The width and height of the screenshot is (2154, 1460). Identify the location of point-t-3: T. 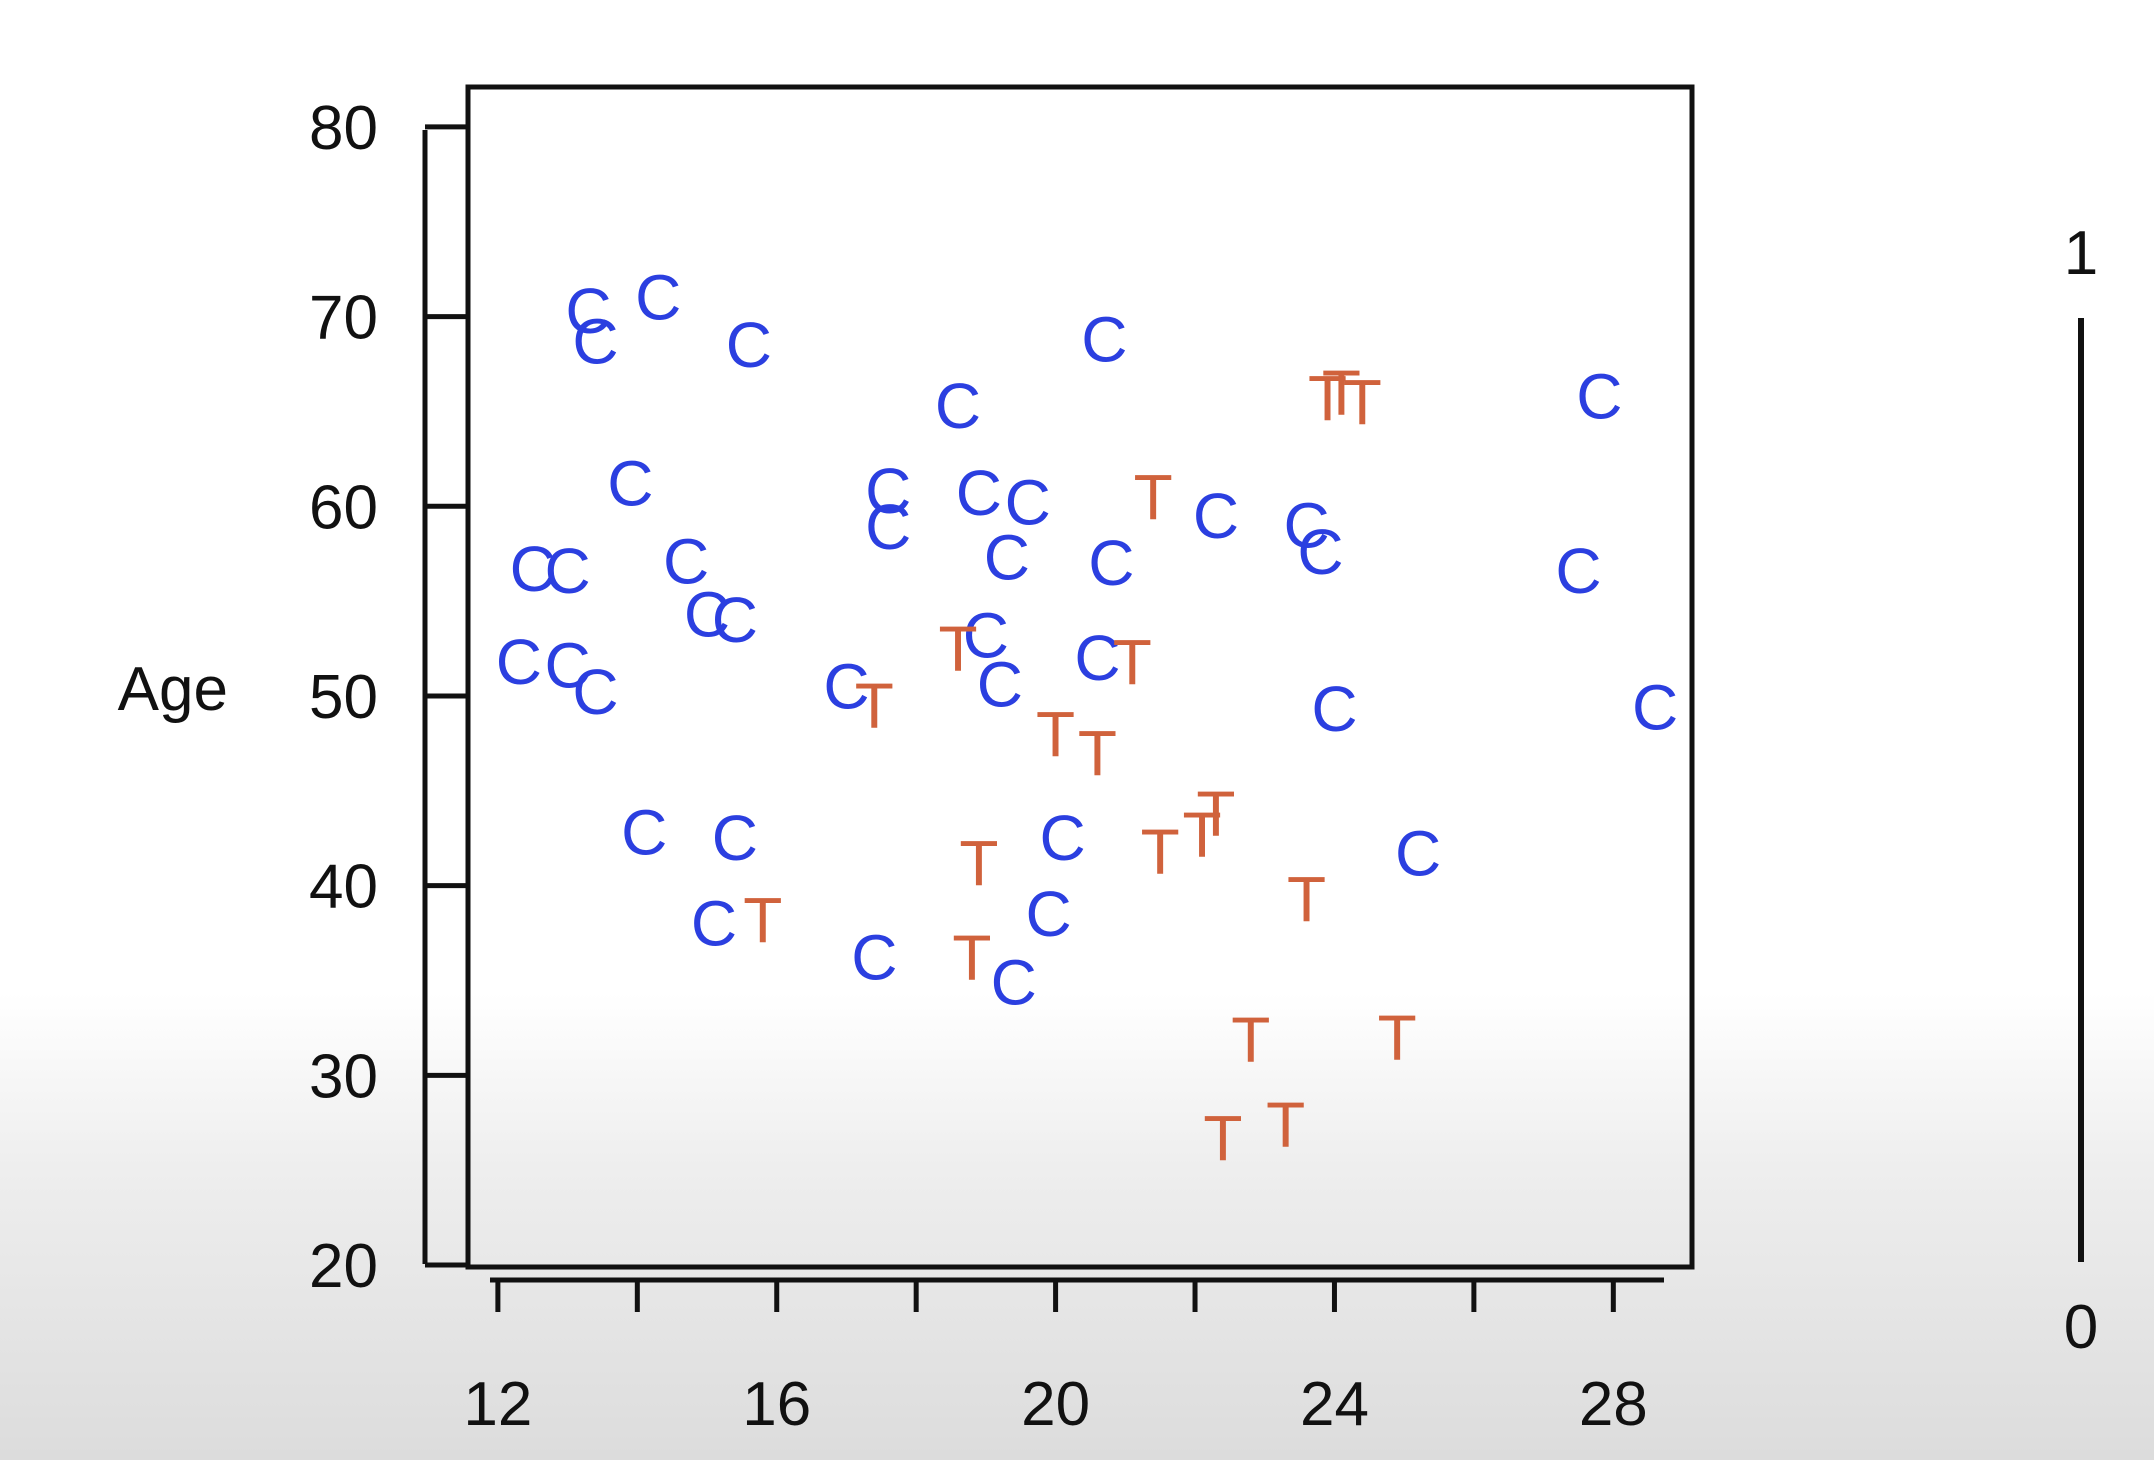
(1153, 497).